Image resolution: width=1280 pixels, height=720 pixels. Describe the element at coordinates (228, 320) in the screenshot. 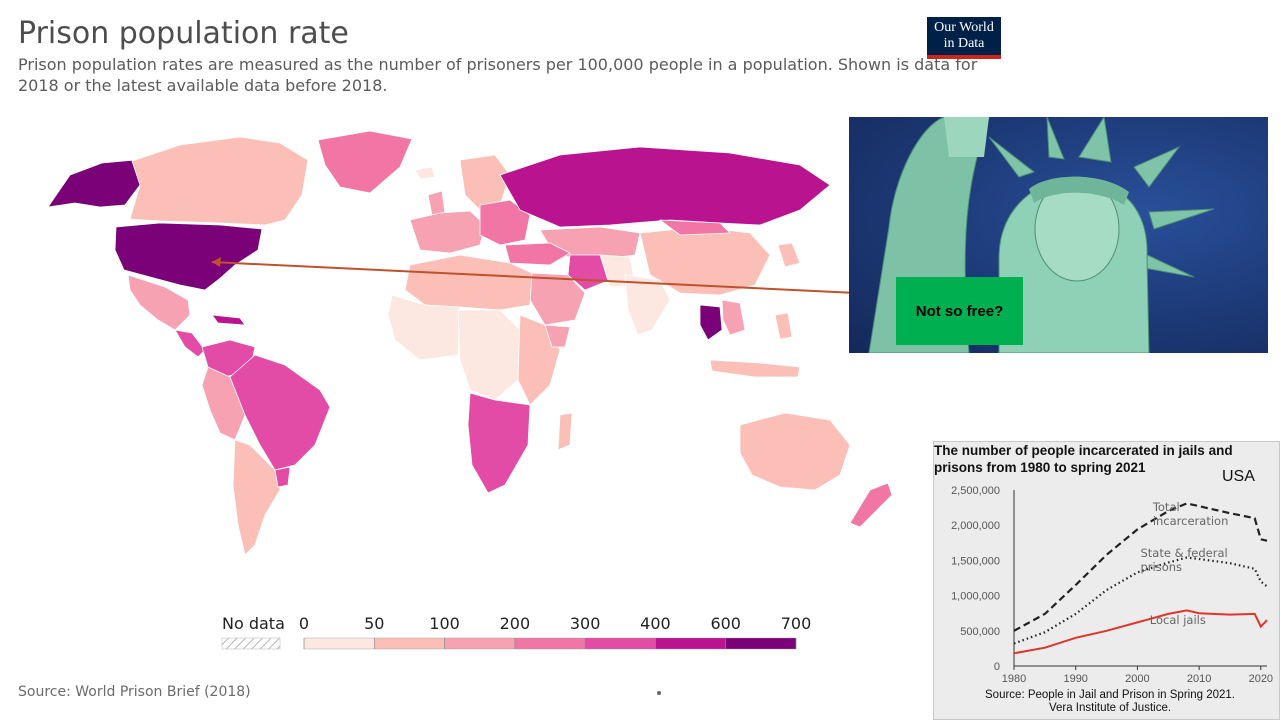

I see `region-caribbean` at that location.